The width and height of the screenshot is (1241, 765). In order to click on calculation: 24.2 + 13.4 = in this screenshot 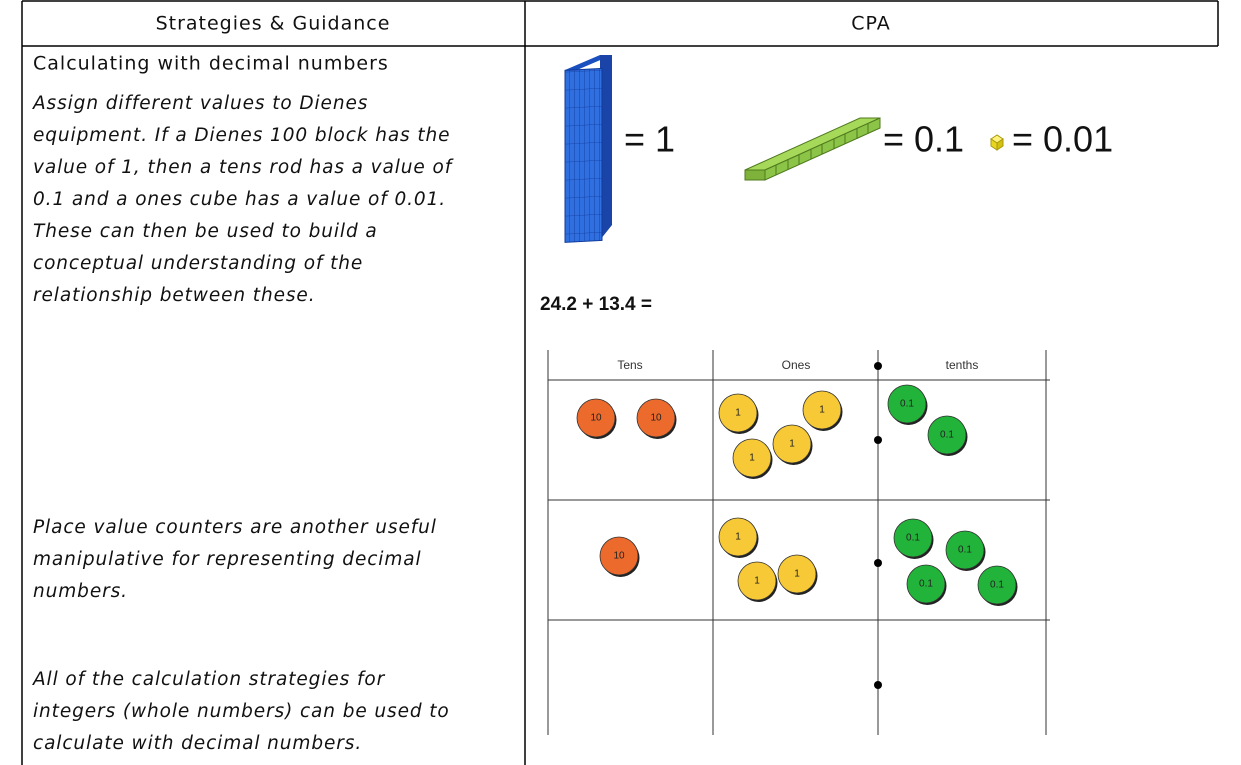, I will do `click(596, 304)`.